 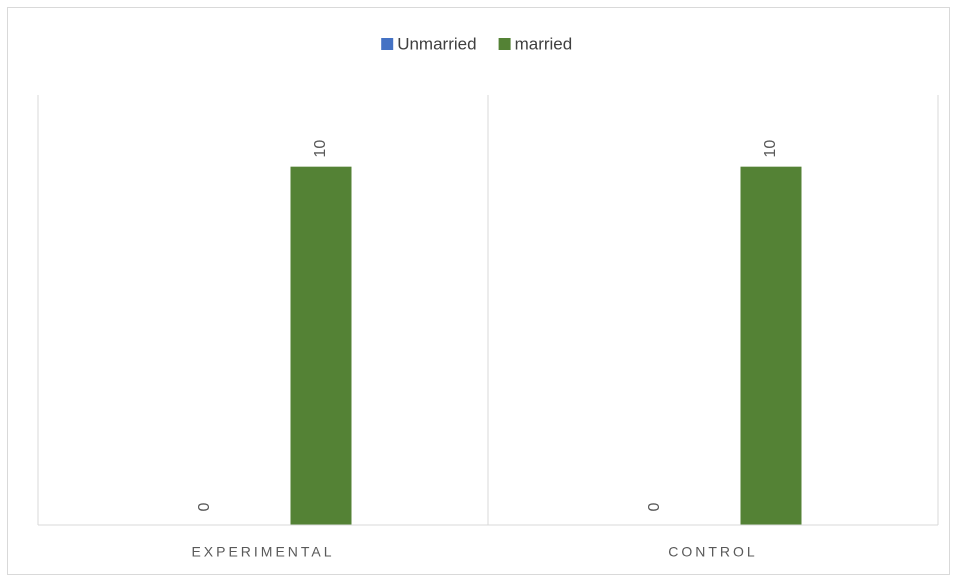 What do you see at coordinates (712, 552) in the screenshot?
I see `x-tick-label: CONTROL` at bounding box center [712, 552].